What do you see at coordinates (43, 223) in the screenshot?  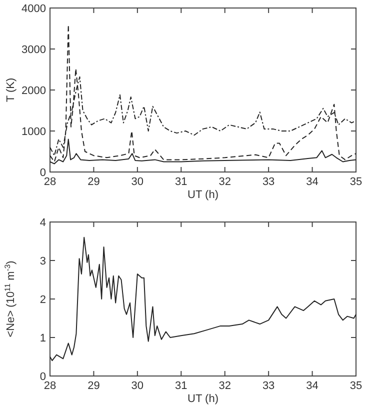 I see `y-tick-label: 4` at bounding box center [43, 223].